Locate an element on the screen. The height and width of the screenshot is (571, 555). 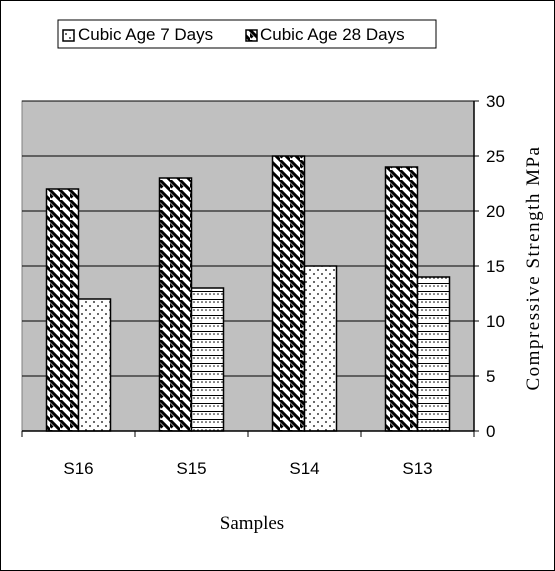
legend: Cubic Age 7 Days Cubic Age 28 Days is located at coordinates (247, 34).